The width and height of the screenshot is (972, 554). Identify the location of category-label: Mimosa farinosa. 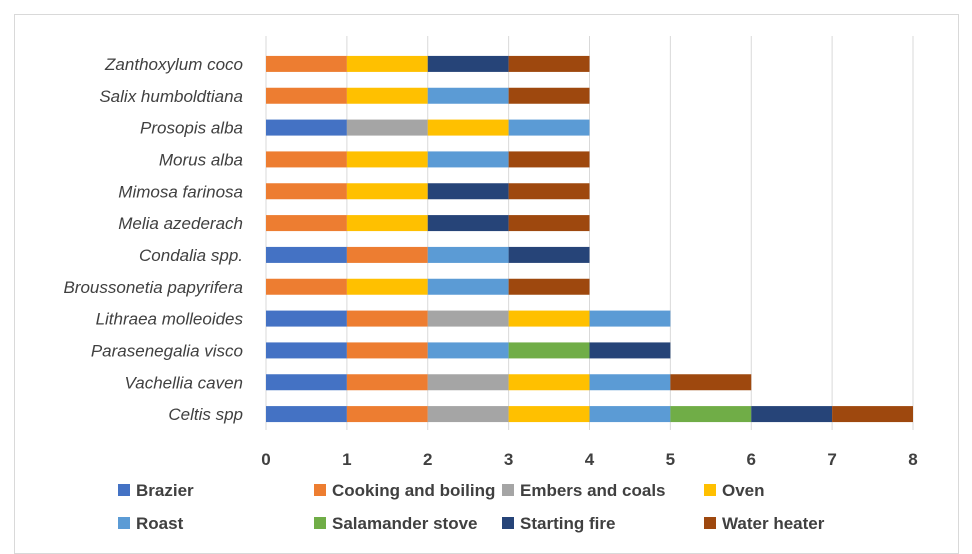
(180, 191).